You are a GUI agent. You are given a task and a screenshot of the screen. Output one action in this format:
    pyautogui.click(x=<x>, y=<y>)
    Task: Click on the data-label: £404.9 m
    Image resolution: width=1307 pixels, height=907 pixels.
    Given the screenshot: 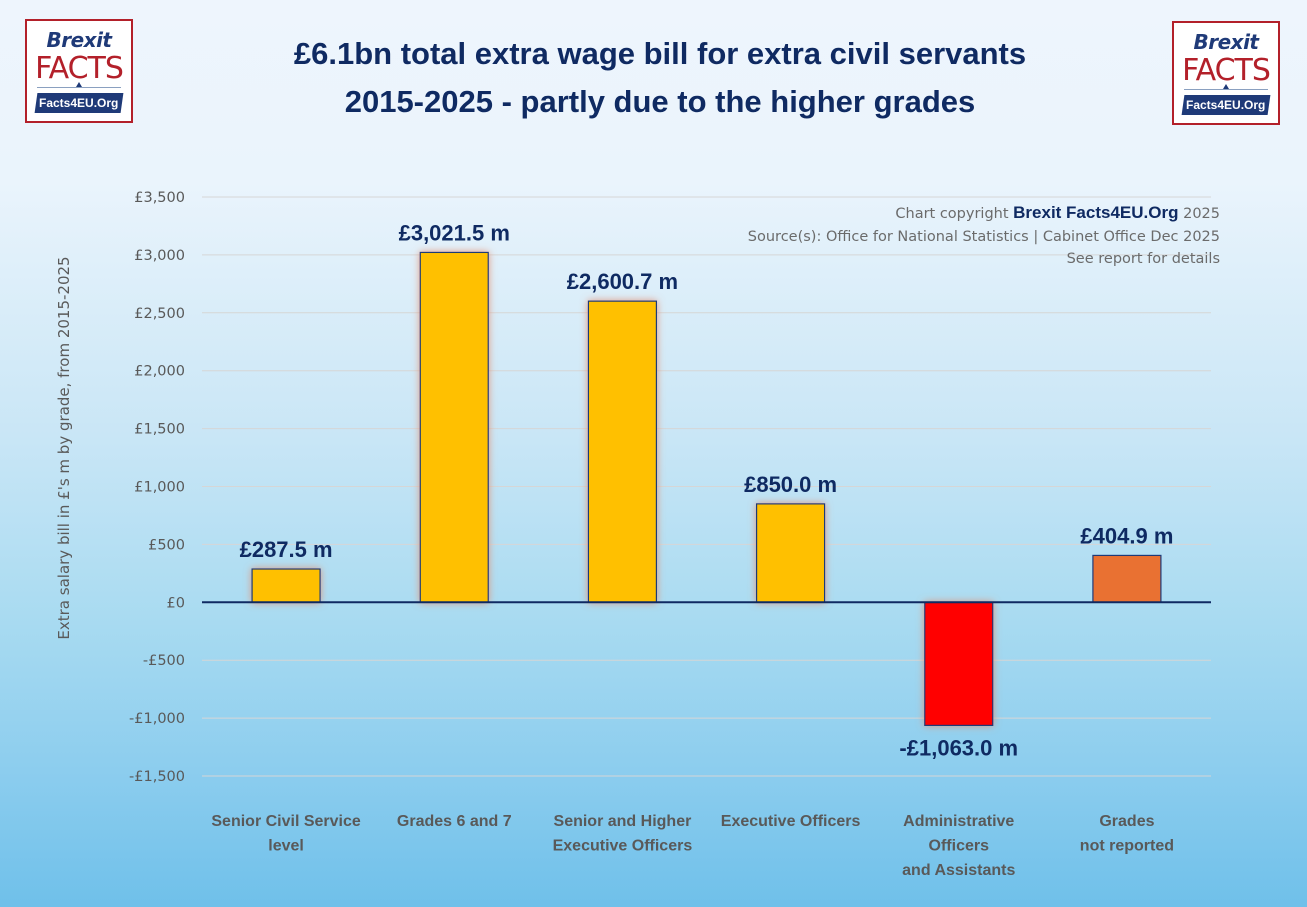 What is the action you would take?
    pyautogui.click(x=1126, y=535)
    